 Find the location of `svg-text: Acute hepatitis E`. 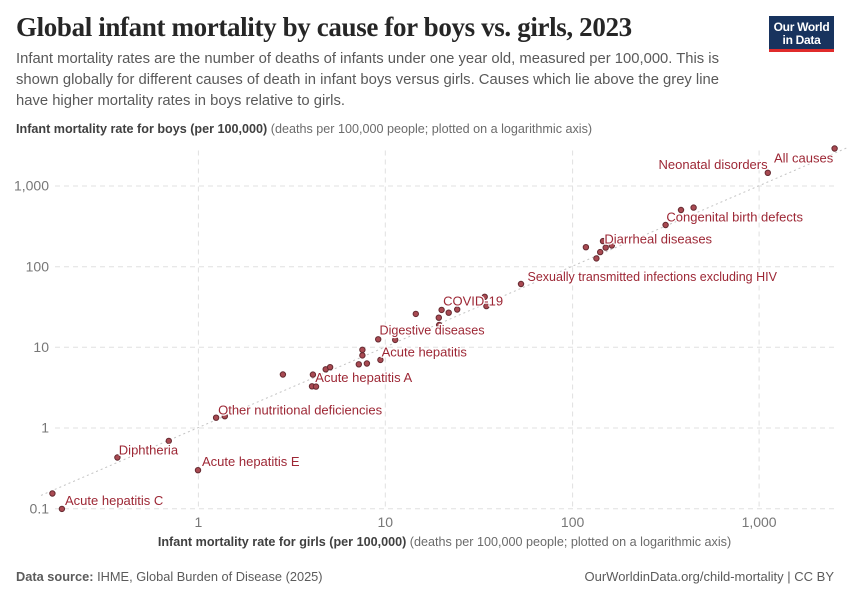

svg-text: Acute hepatitis E is located at coordinates (251, 461).